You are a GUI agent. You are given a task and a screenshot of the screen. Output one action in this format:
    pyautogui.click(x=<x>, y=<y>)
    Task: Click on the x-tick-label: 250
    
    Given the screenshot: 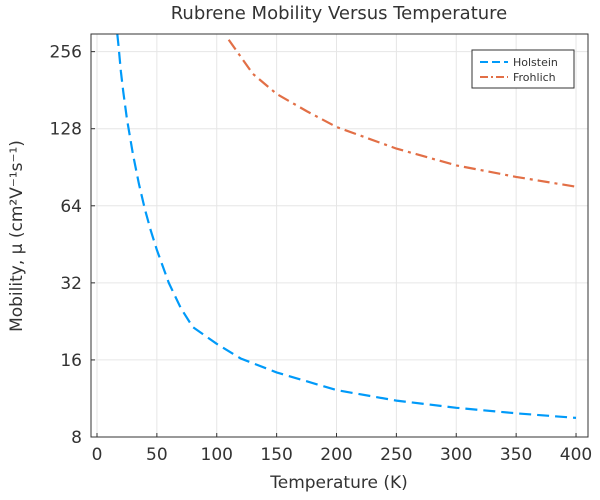 What is the action you would take?
    pyautogui.click(x=396, y=455)
    